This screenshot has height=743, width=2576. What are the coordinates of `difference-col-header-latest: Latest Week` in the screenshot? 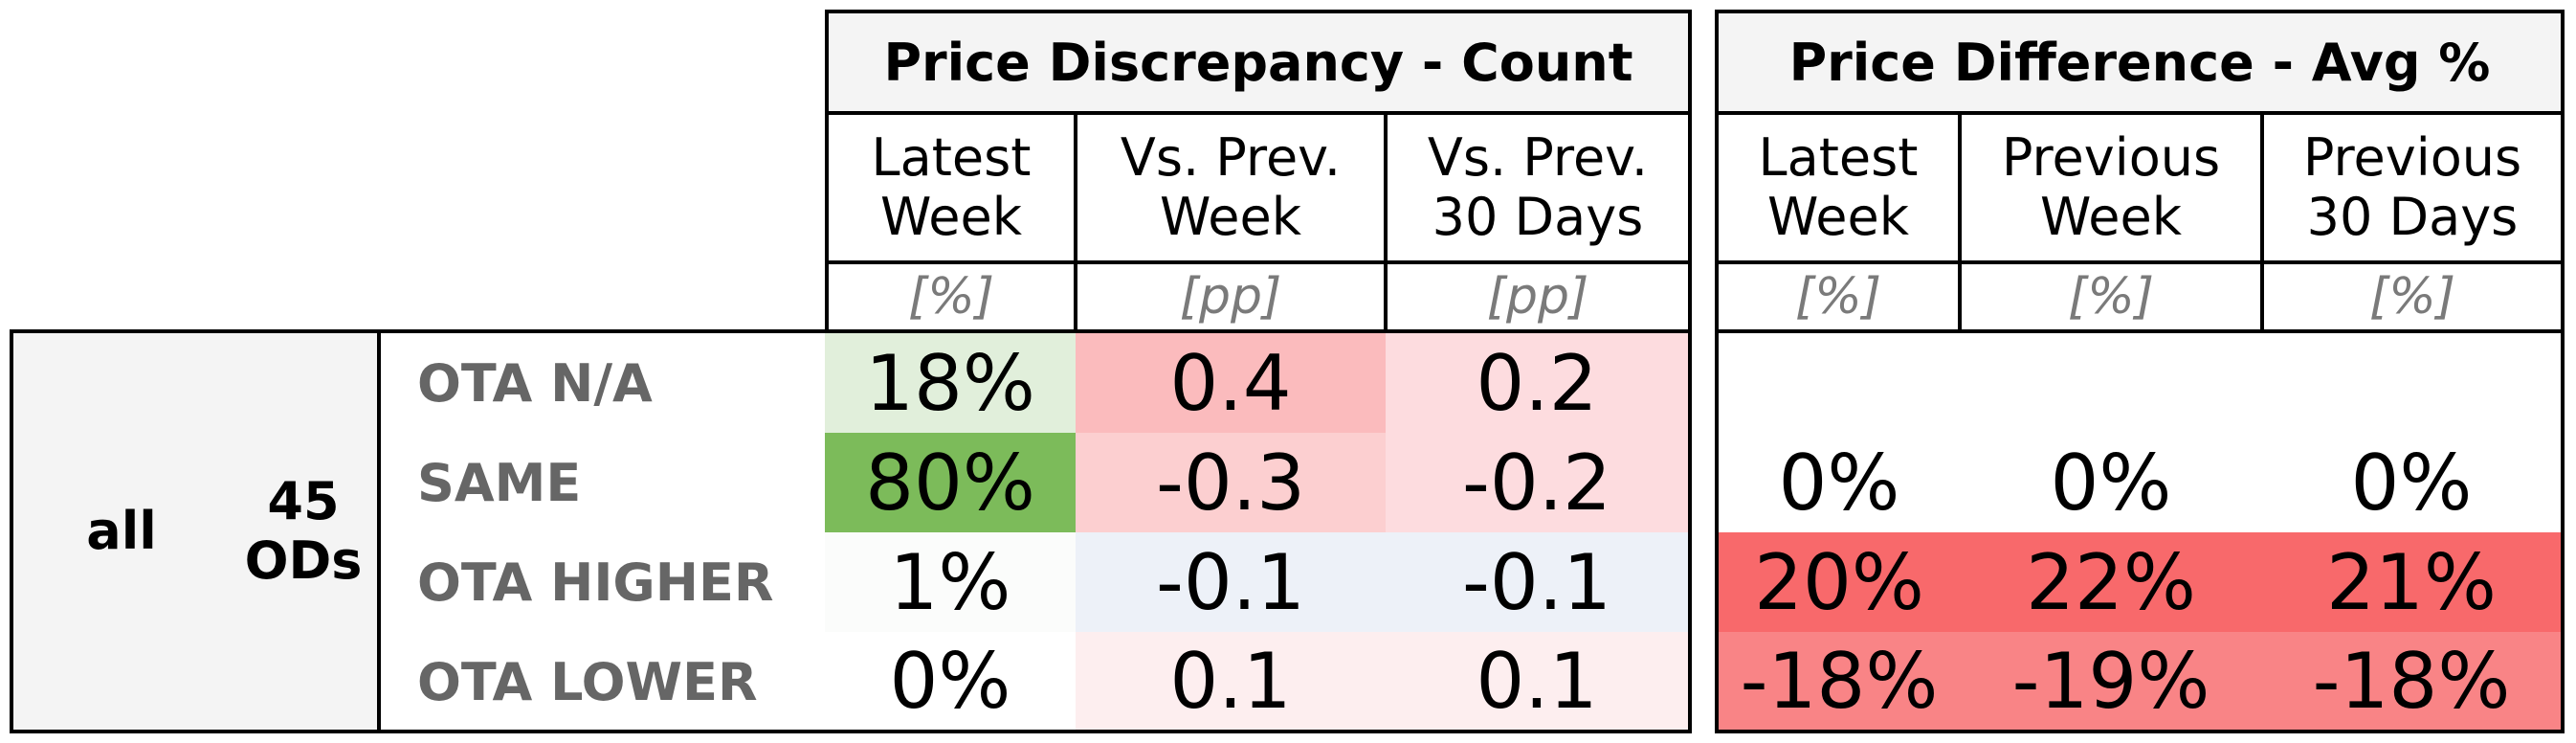 It's located at (1838, 187).